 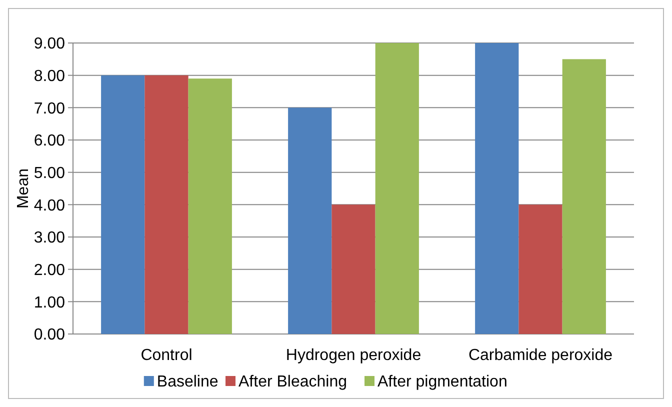 I want to click on legend-label: After pigmentation, so click(x=443, y=382).